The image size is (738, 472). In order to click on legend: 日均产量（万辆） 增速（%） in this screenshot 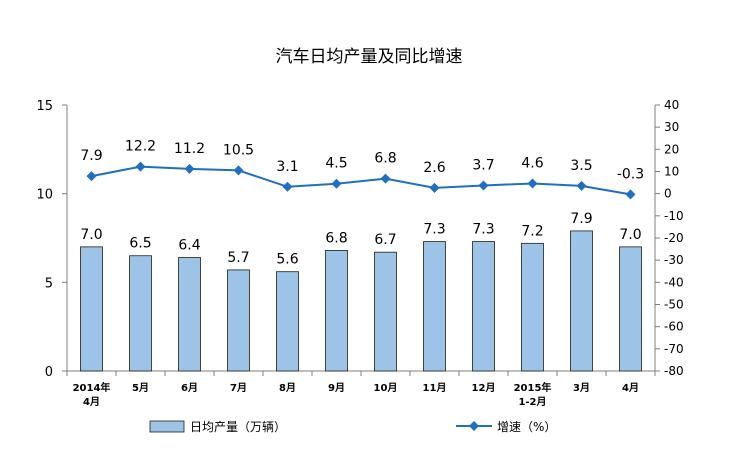, I will do `click(352, 427)`.